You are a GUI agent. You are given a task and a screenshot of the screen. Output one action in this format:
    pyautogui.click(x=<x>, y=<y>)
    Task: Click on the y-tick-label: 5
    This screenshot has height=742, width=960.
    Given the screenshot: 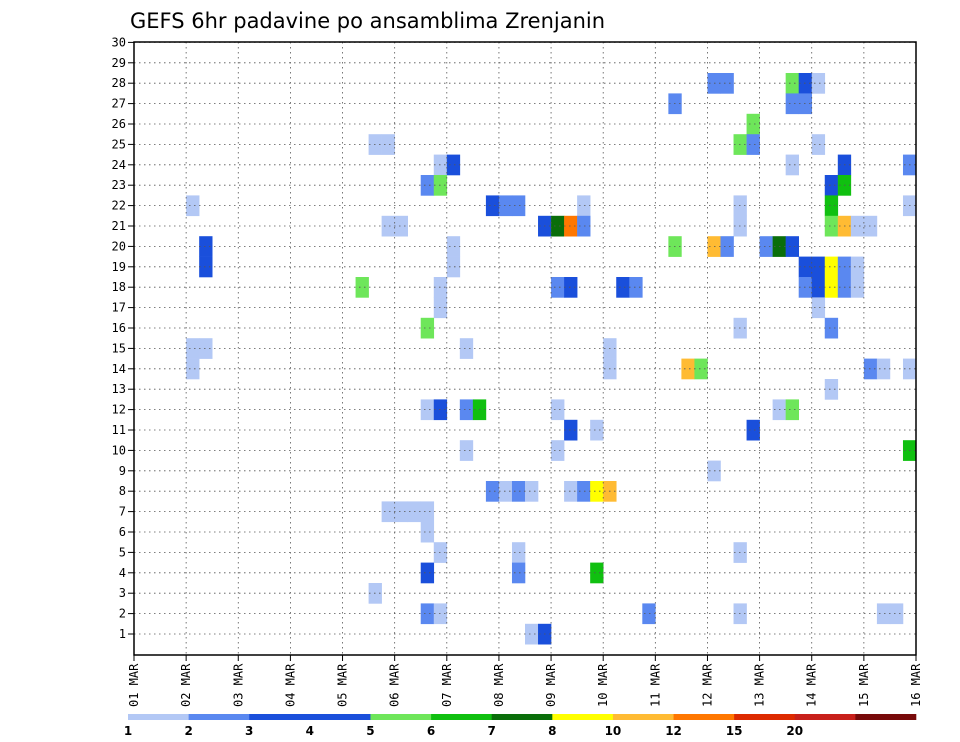 What is the action you would take?
    pyautogui.click(x=122, y=552)
    